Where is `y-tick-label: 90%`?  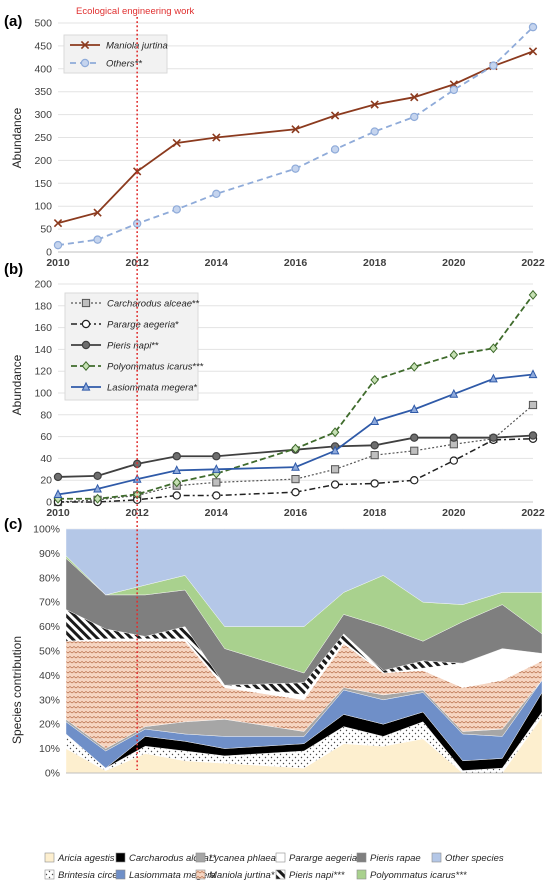 y-tick-label: 90% is located at coordinates (49, 554).